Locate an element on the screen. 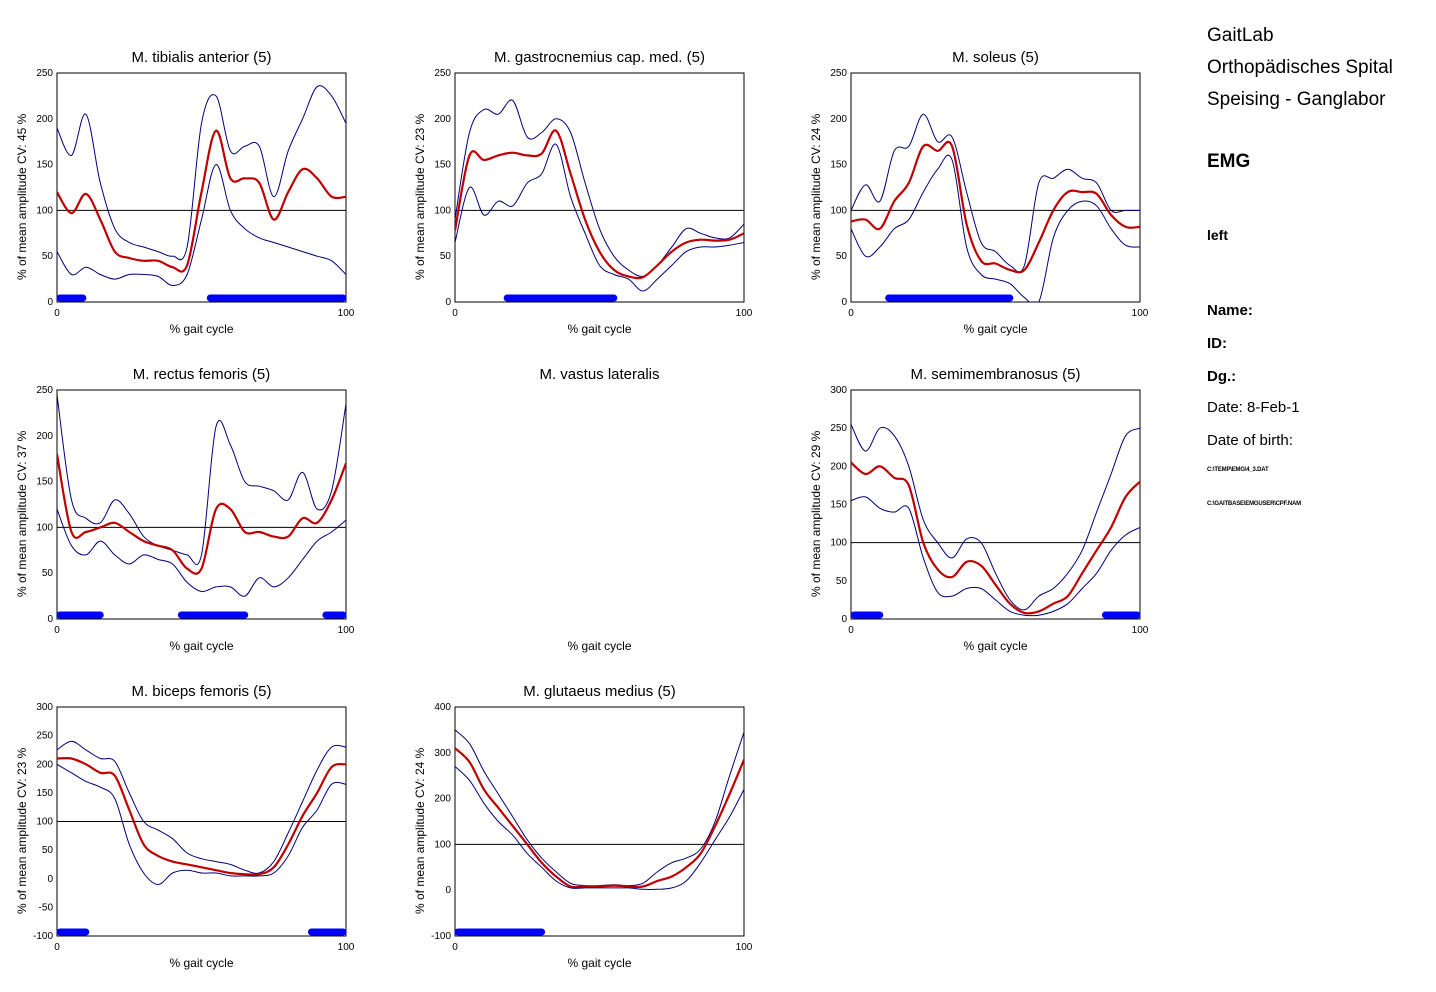 The image size is (1436, 992). name-file-path: C:\GAITBASE\EMGUSER\CPF.NAM is located at coordinates (1254, 504).